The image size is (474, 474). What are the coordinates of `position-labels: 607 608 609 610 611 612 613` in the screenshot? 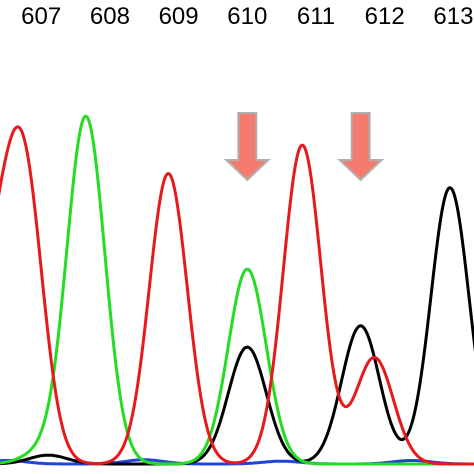 It's located at (247, 16).